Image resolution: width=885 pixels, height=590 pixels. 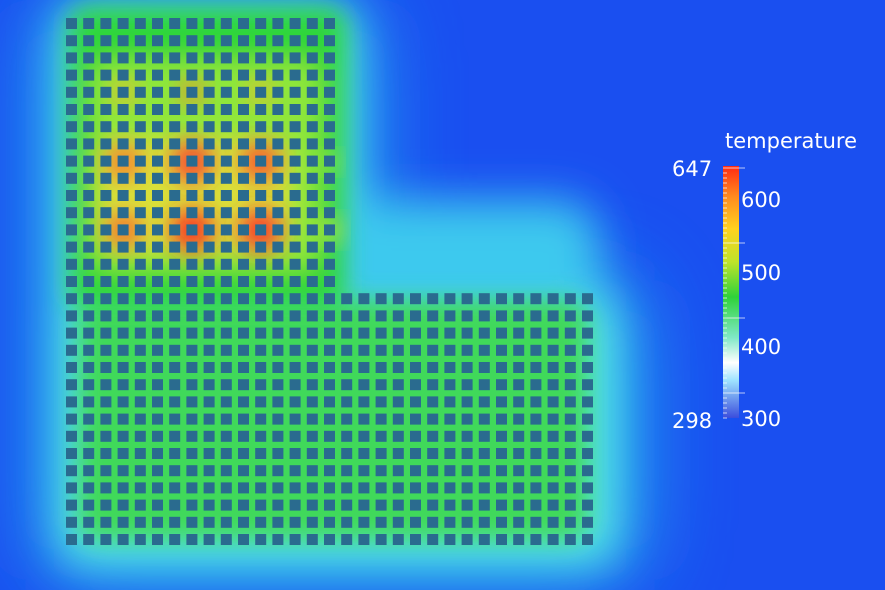 I want to click on colorbar-ticks, so click(x=734, y=293).